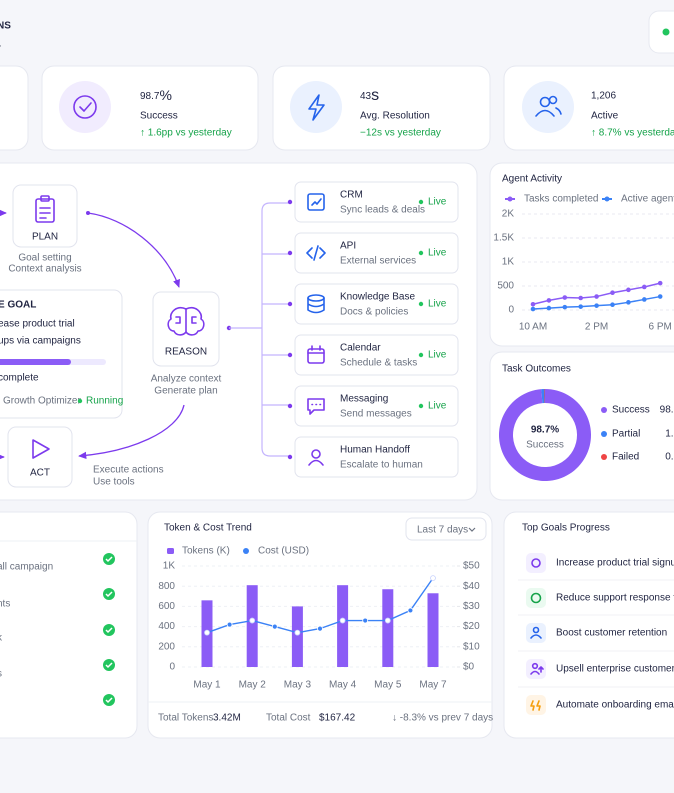 The width and height of the screenshot is (674, 793). What do you see at coordinates (186, 352) in the screenshot?
I see `node-title: REASON` at bounding box center [186, 352].